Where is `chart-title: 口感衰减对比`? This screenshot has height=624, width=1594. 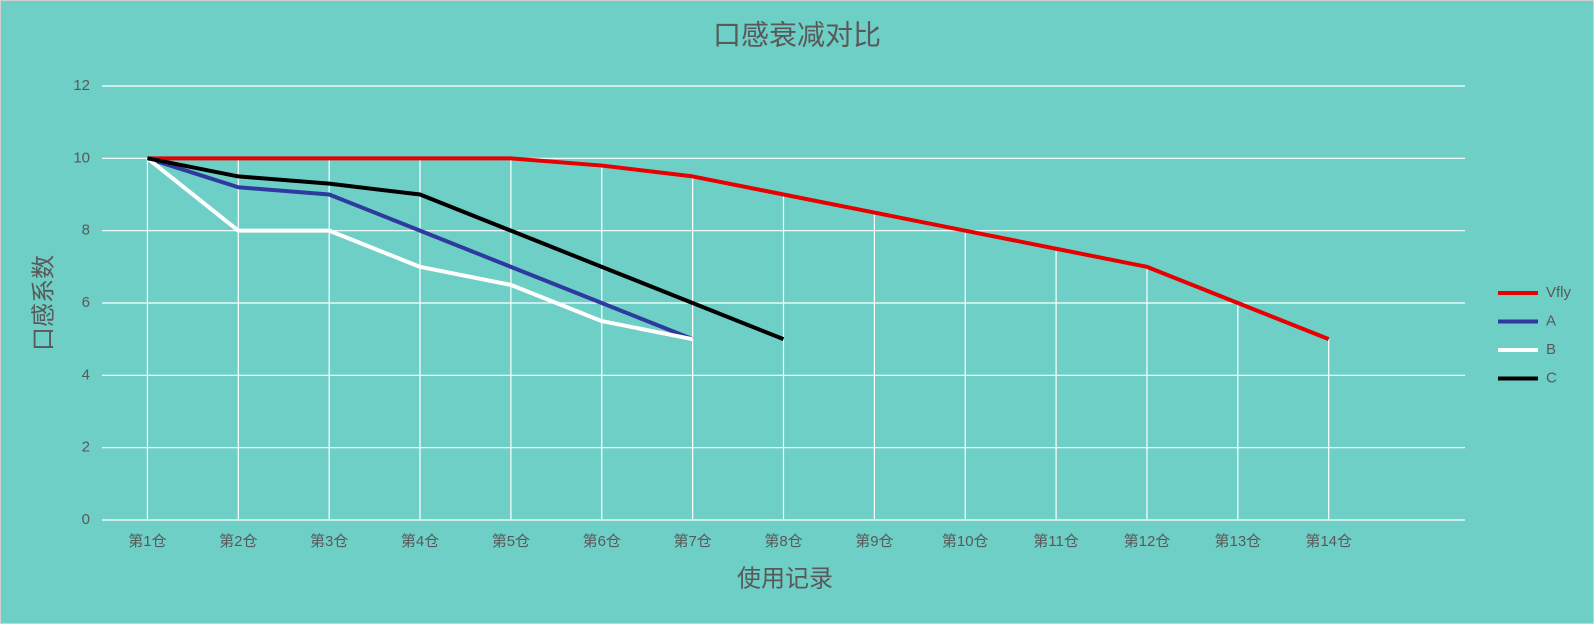 chart-title: 口感衰减对比 is located at coordinates (797, 35).